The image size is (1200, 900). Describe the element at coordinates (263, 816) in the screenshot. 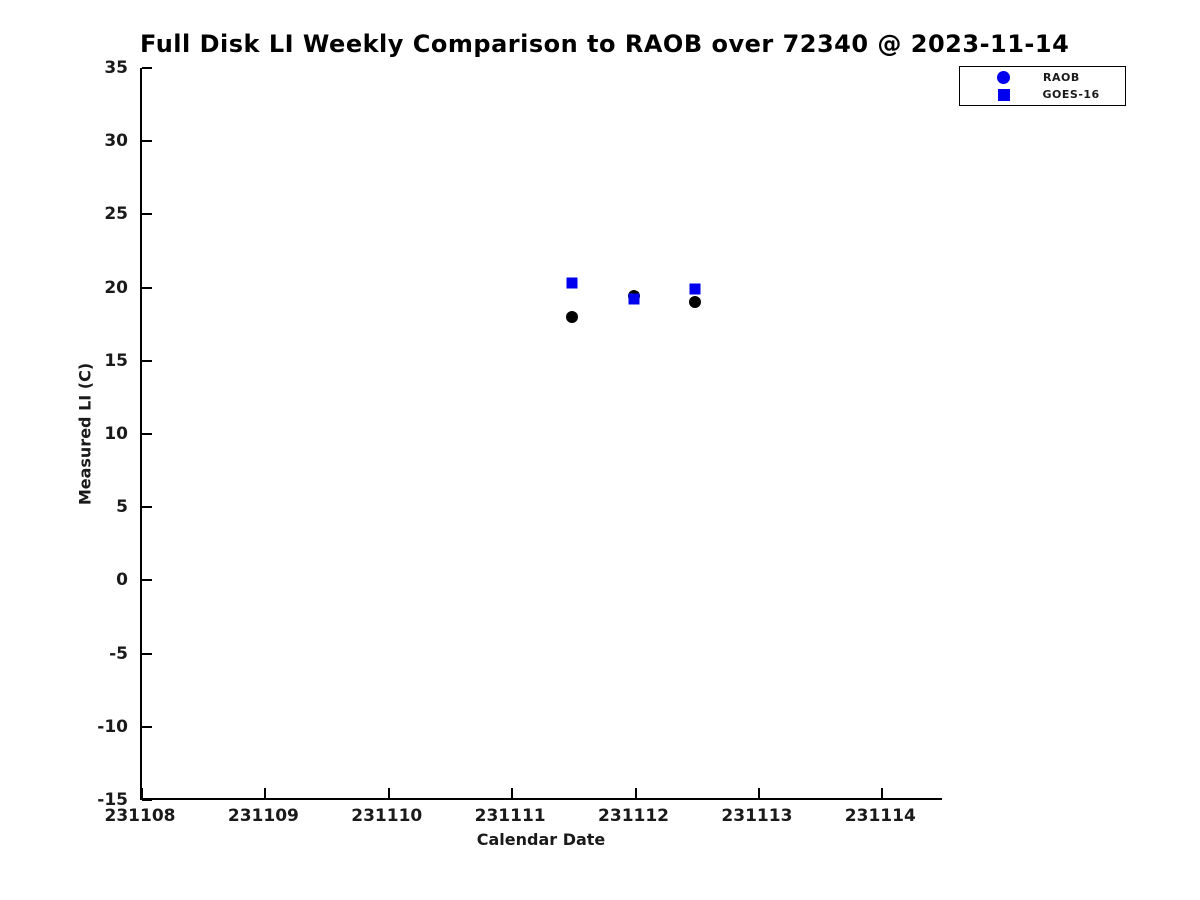

I see `x-tick-label: 231109` at that location.